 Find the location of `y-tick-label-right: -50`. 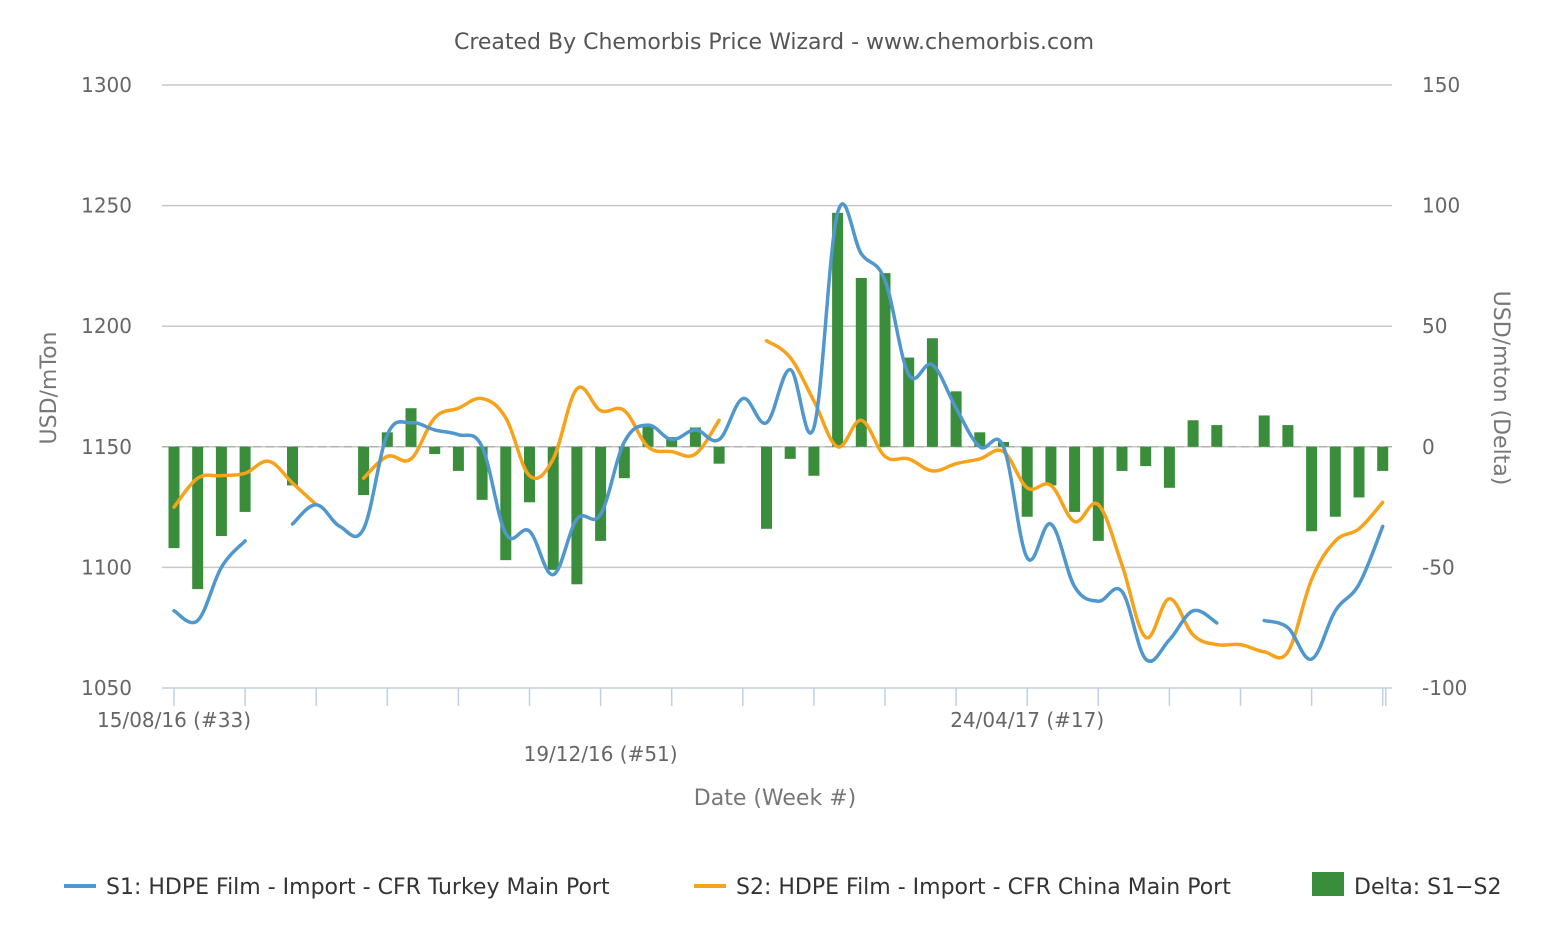

y-tick-label-right: -50 is located at coordinates (1438, 567).